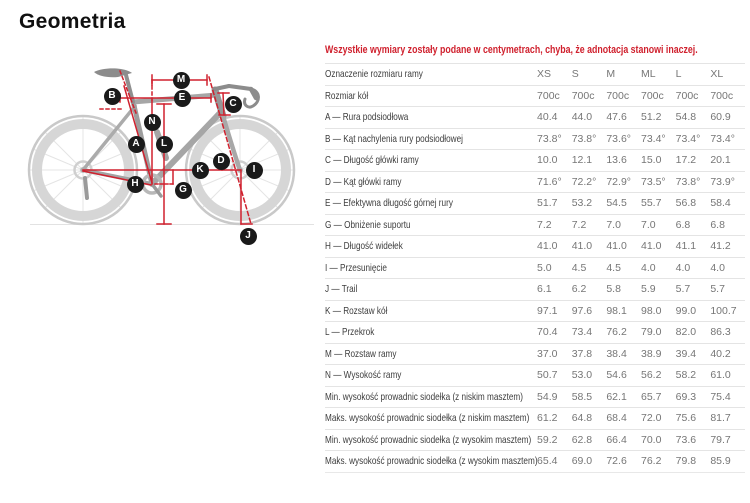 The width and height of the screenshot is (750, 503). What do you see at coordinates (431, 268) in the screenshot?
I see `row-label: I — Przesunięcie` at bounding box center [431, 268].